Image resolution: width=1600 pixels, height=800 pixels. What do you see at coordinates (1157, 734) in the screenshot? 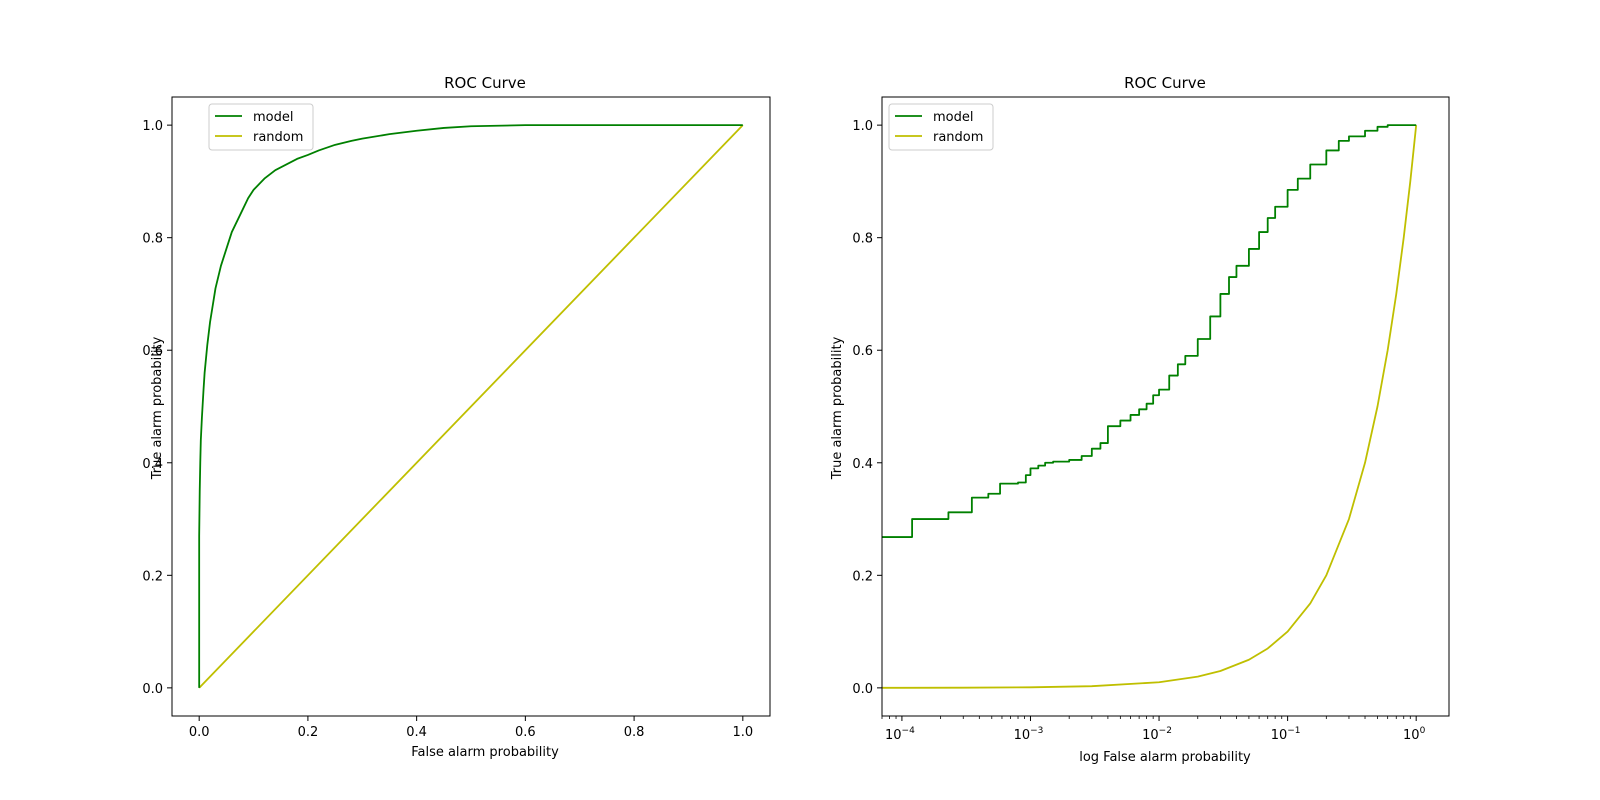
I see `x-tick-label: 10⁻²` at bounding box center [1157, 734].